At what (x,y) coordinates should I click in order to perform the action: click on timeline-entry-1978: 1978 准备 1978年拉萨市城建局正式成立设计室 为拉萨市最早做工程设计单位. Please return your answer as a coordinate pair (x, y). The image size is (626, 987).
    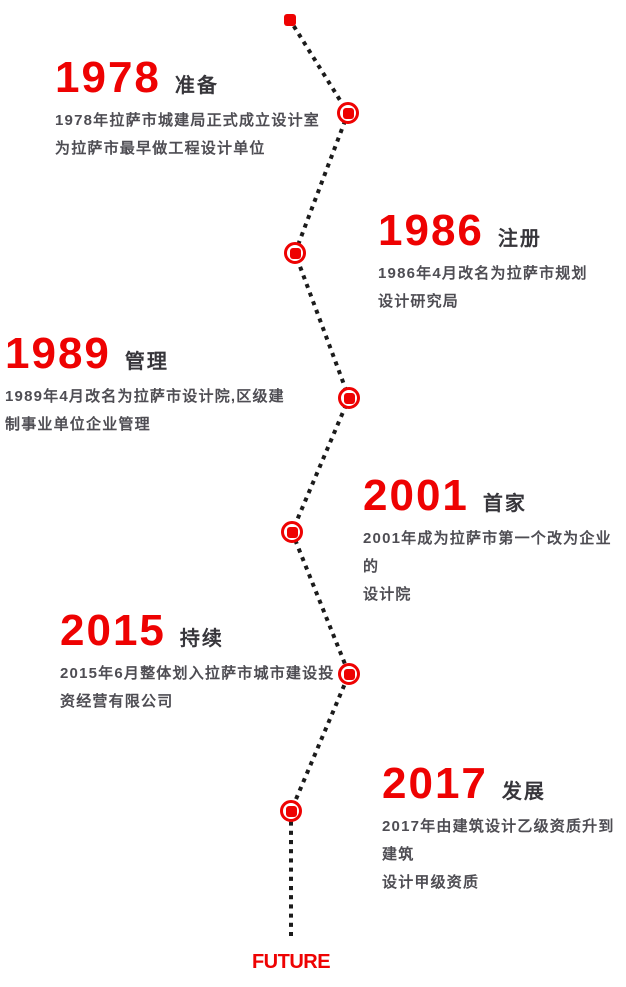
    Looking at the image, I should click on (187, 109).